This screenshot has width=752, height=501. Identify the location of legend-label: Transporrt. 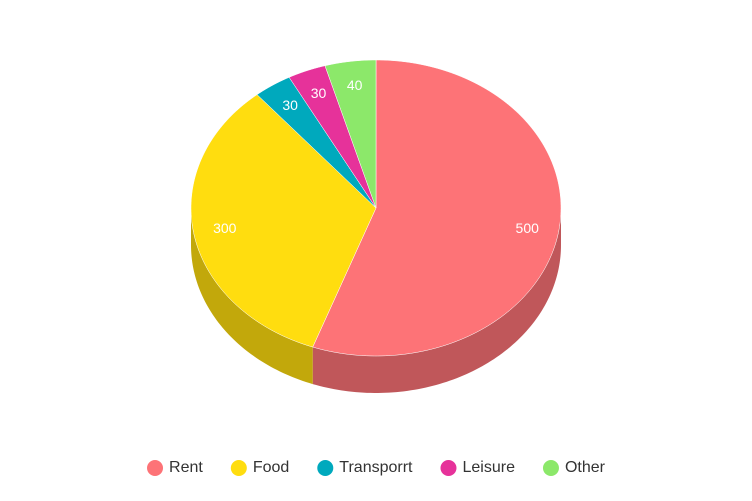
(376, 467).